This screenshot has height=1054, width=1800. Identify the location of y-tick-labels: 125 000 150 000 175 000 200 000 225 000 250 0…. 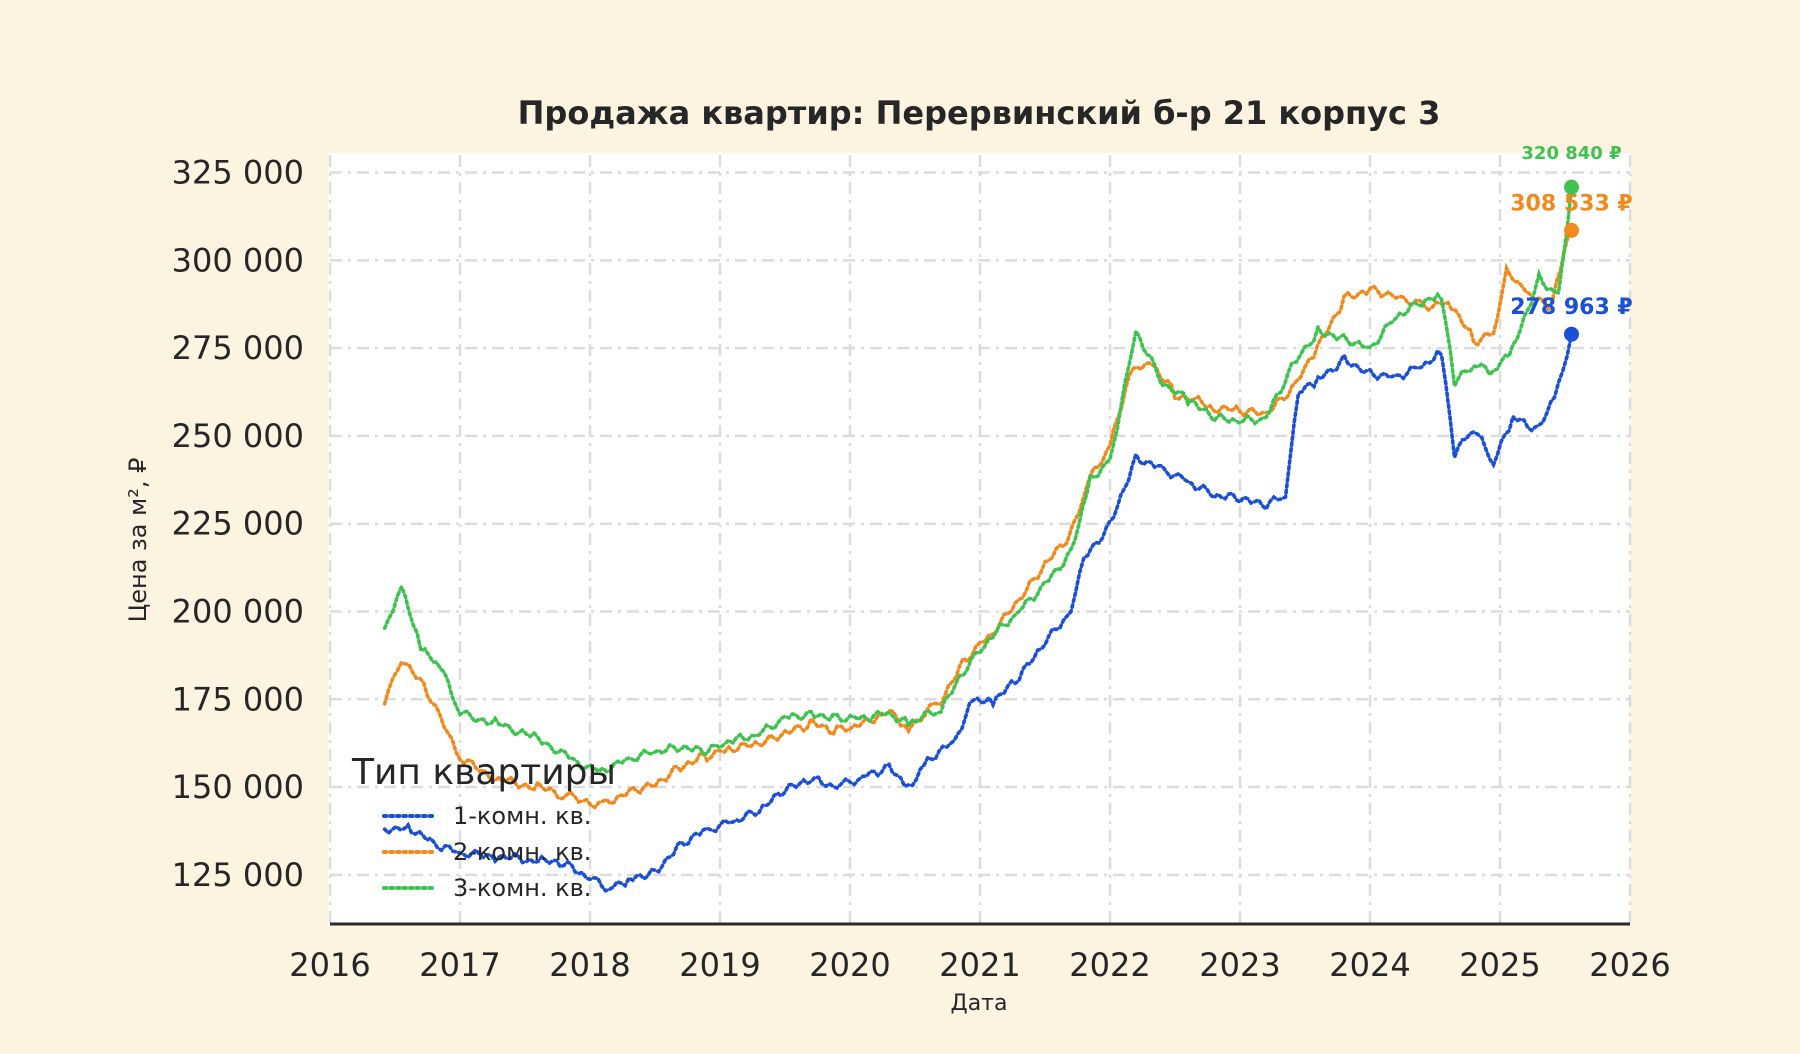
(238, 524).